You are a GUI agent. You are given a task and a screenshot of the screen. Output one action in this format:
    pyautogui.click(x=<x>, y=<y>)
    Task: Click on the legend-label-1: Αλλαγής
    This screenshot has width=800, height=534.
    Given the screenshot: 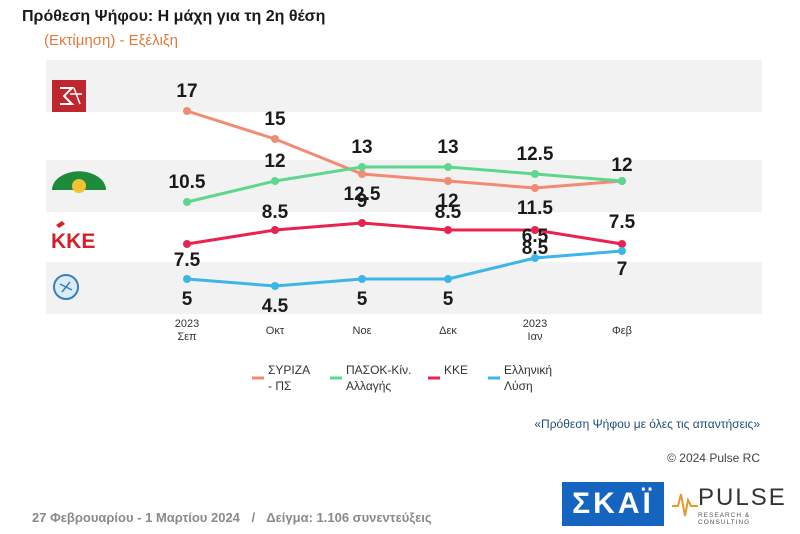 What is the action you would take?
    pyautogui.click(x=368, y=386)
    